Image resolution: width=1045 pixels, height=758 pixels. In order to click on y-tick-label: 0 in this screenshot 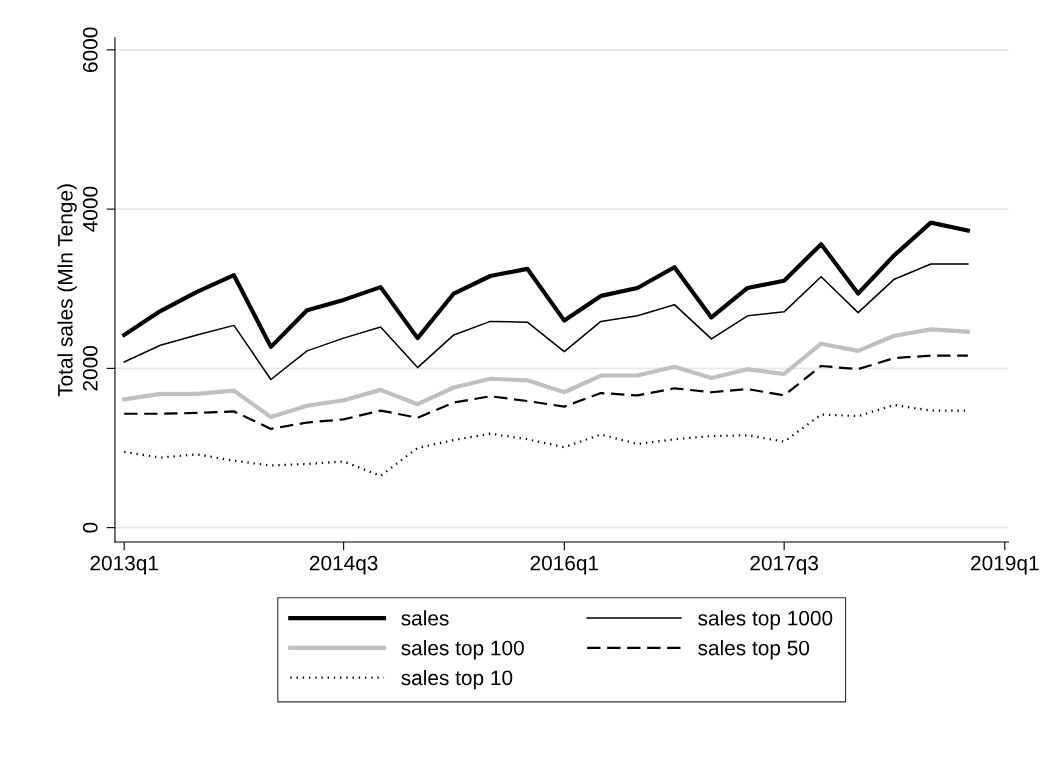, I will do `click(90, 527)`.